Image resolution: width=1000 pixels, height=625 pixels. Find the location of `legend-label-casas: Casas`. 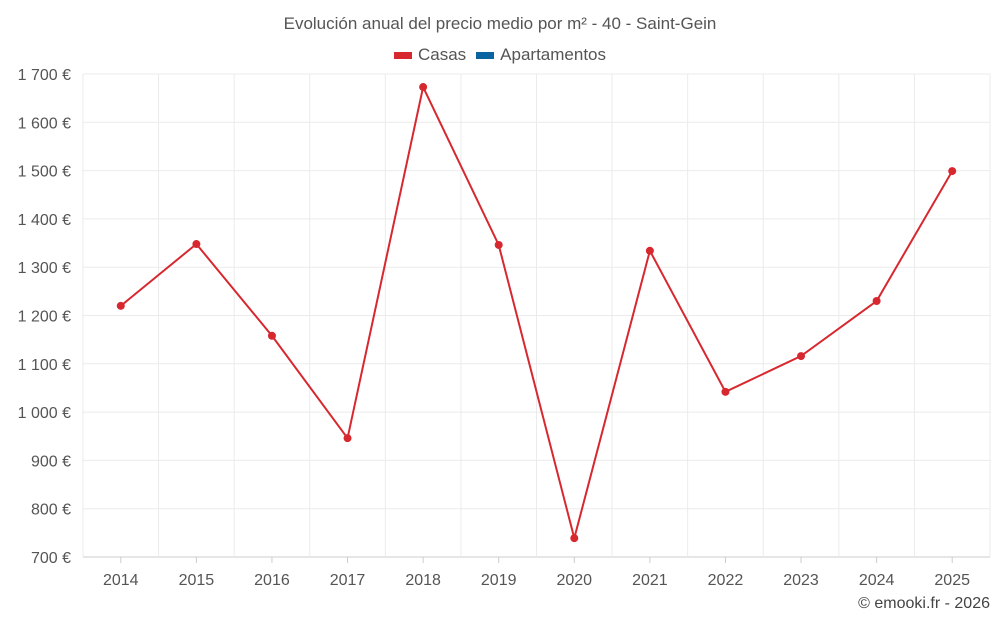

legend-label-casas: Casas is located at coordinates (442, 54).